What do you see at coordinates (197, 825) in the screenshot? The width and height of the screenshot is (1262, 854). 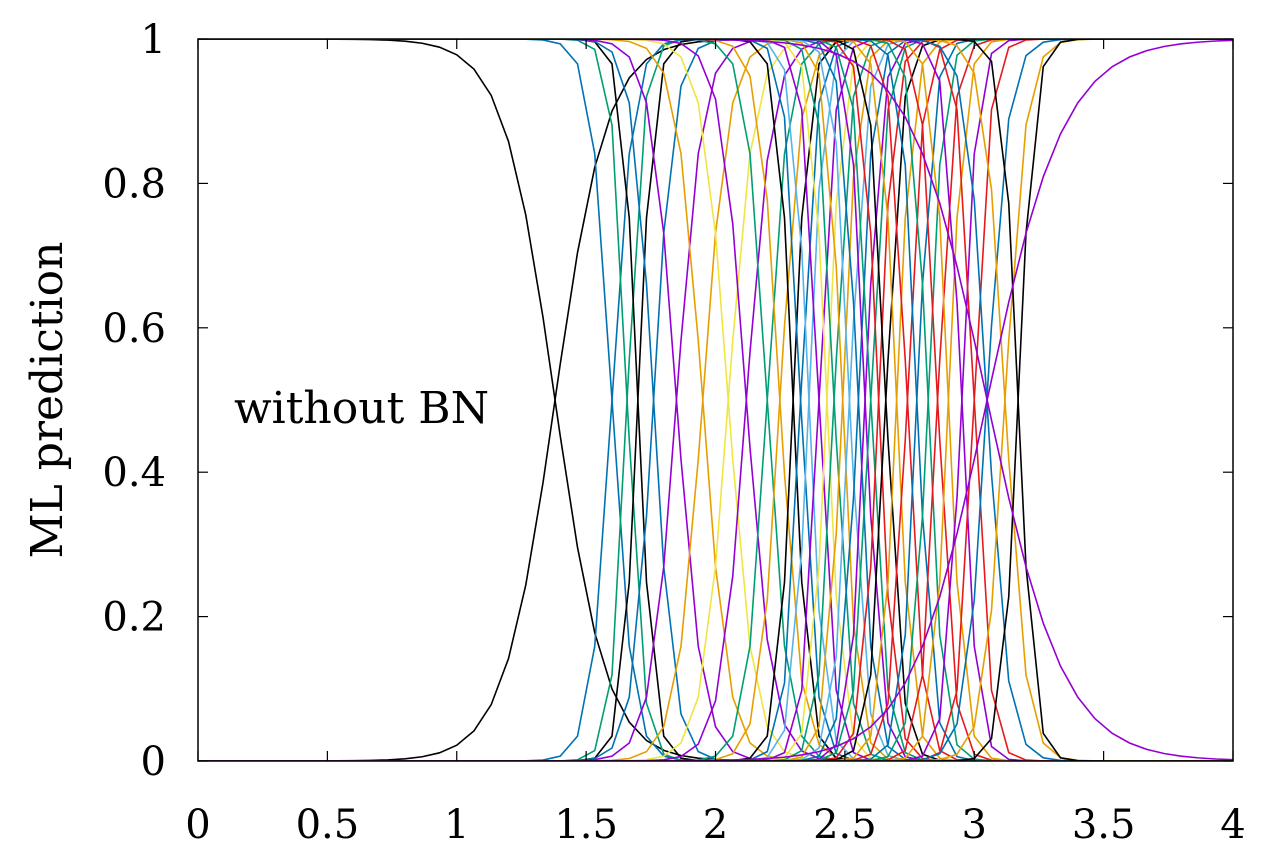 I see `x-tick-label: 0` at bounding box center [197, 825].